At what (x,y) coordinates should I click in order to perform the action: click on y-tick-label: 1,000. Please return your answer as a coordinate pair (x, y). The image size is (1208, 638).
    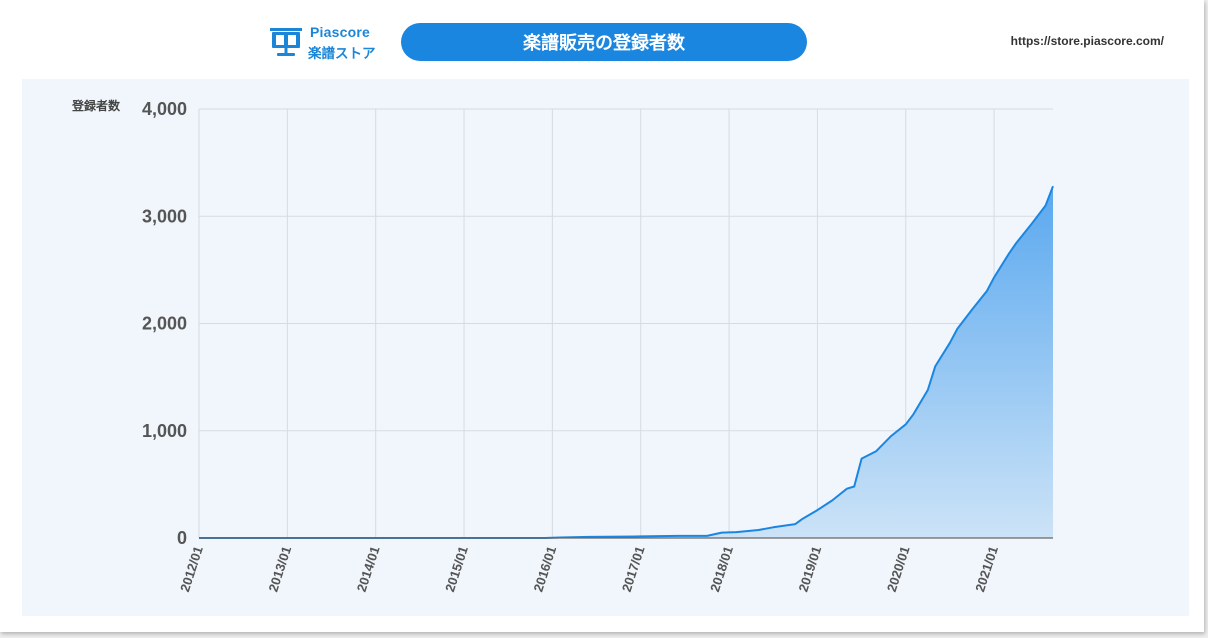
    Looking at the image, I should click on (164, 431).